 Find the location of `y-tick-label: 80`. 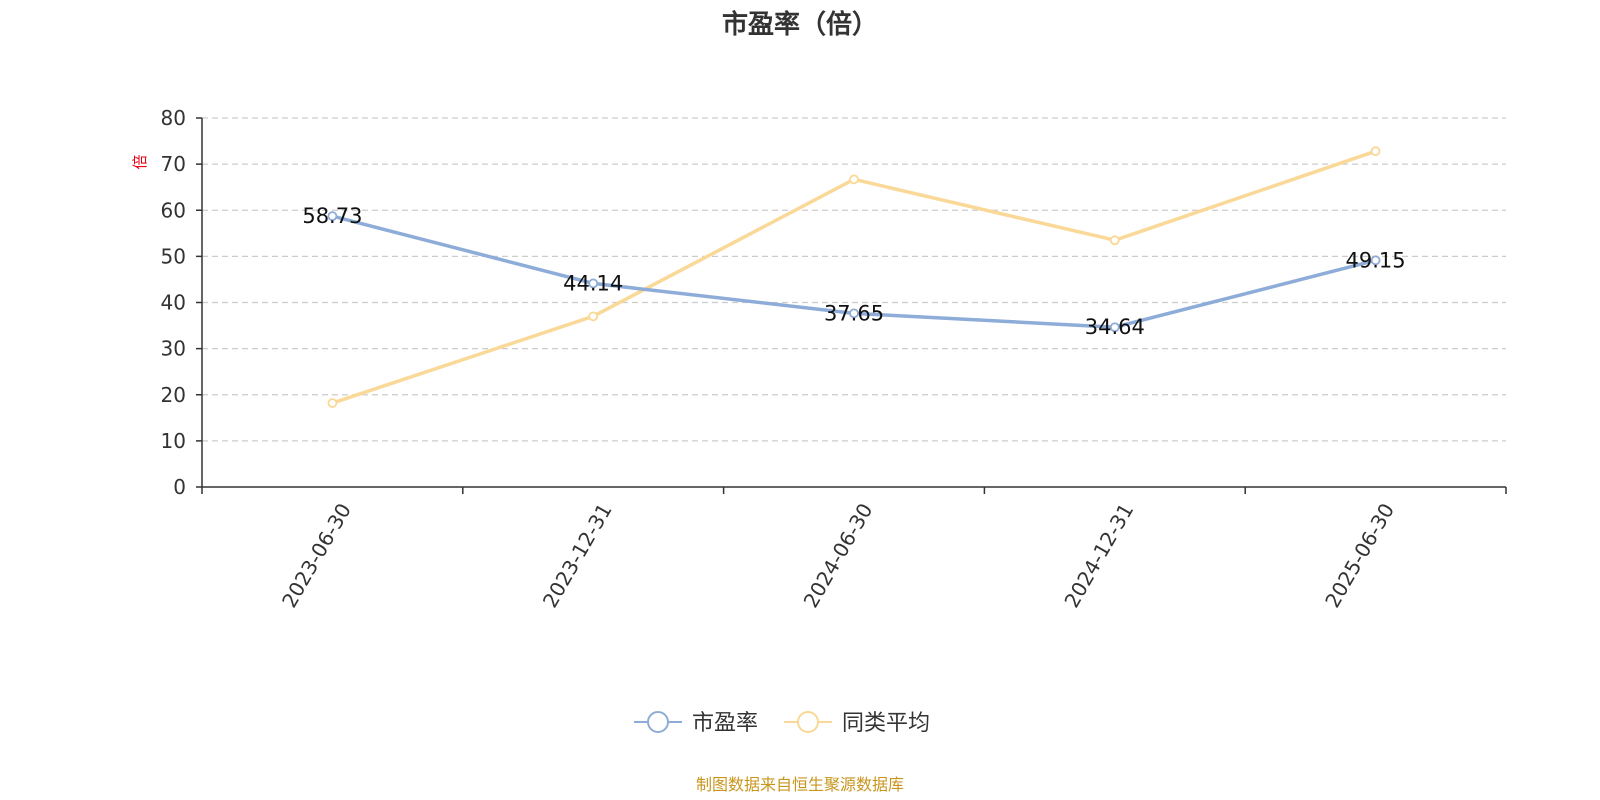

y-tick-label: 80 is located at coordinates (173, 118).